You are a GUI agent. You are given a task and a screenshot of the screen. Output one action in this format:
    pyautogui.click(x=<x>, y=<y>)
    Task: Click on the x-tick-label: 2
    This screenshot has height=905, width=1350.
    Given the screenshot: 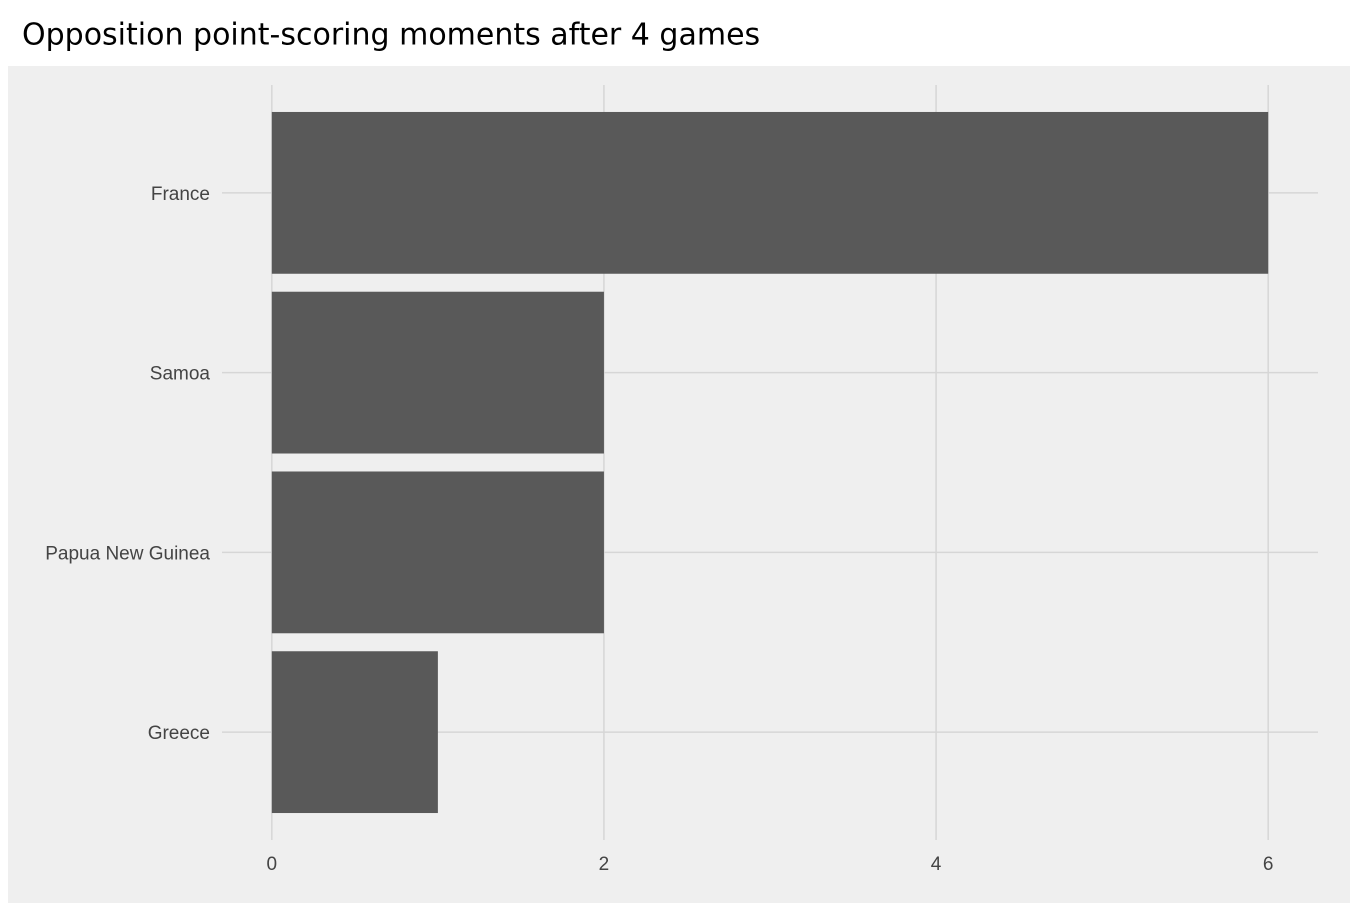 What is the action you would take?
    pyautogui.click(x=604, y=864)
    